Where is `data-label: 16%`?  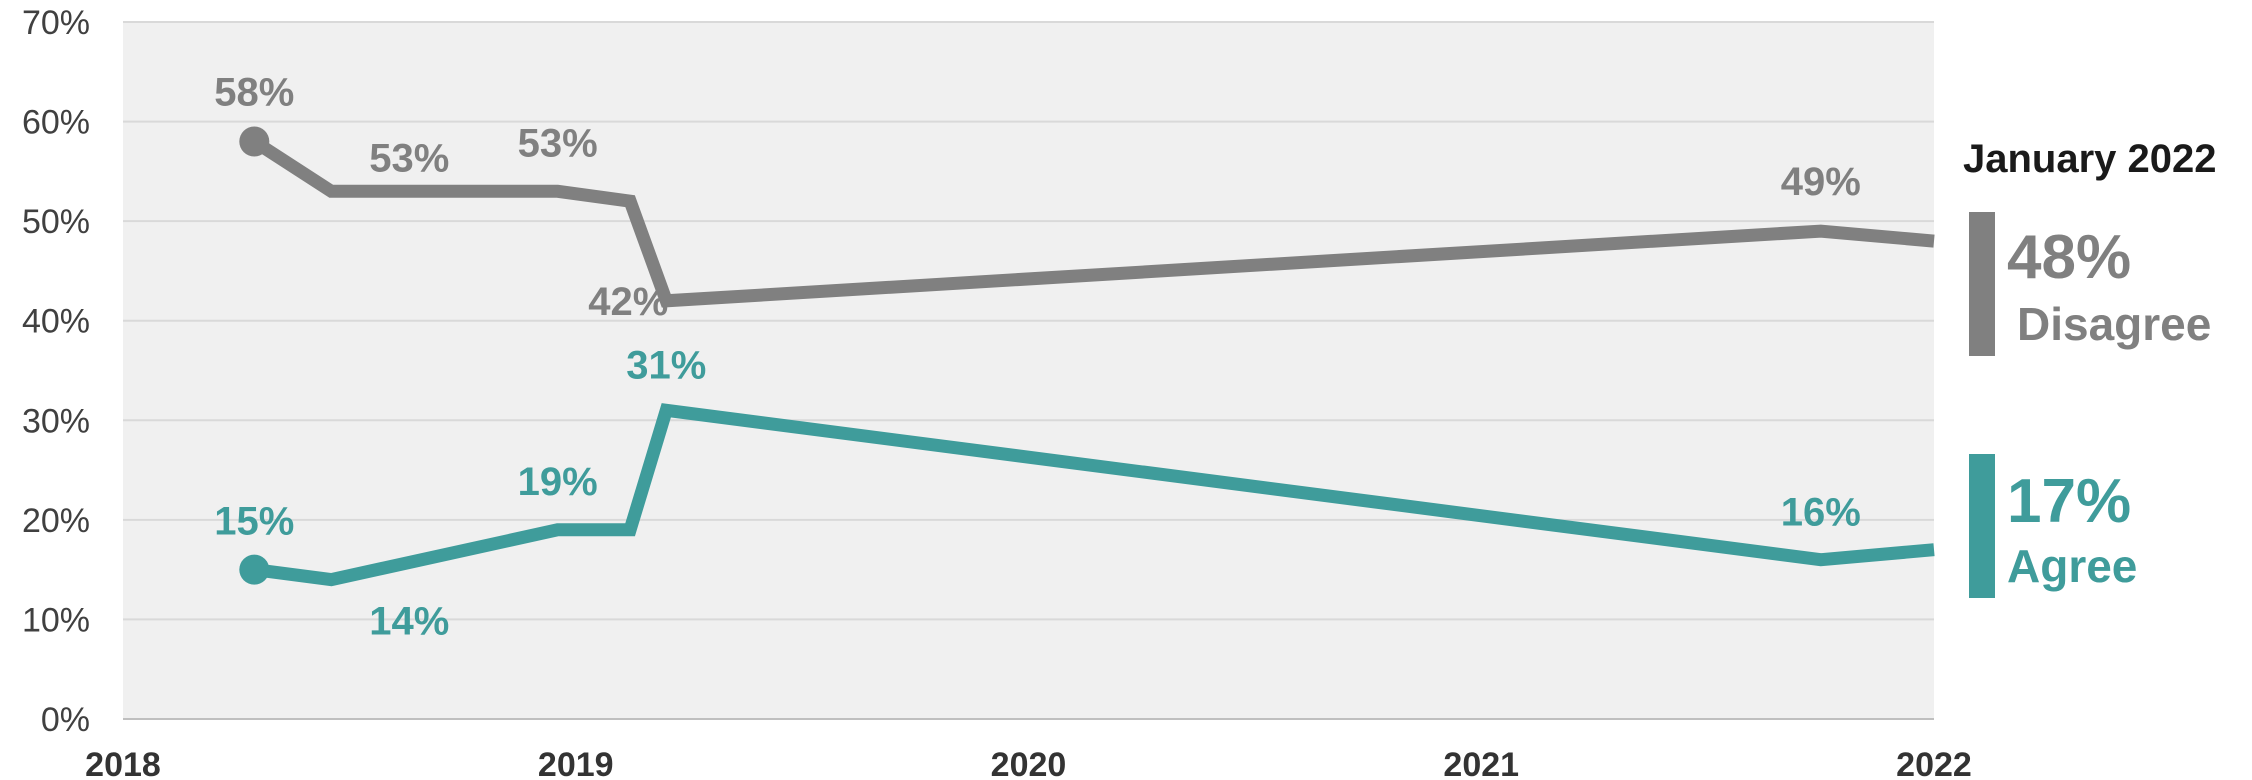 data-label: 16% is located at coordinates (1821, 513).